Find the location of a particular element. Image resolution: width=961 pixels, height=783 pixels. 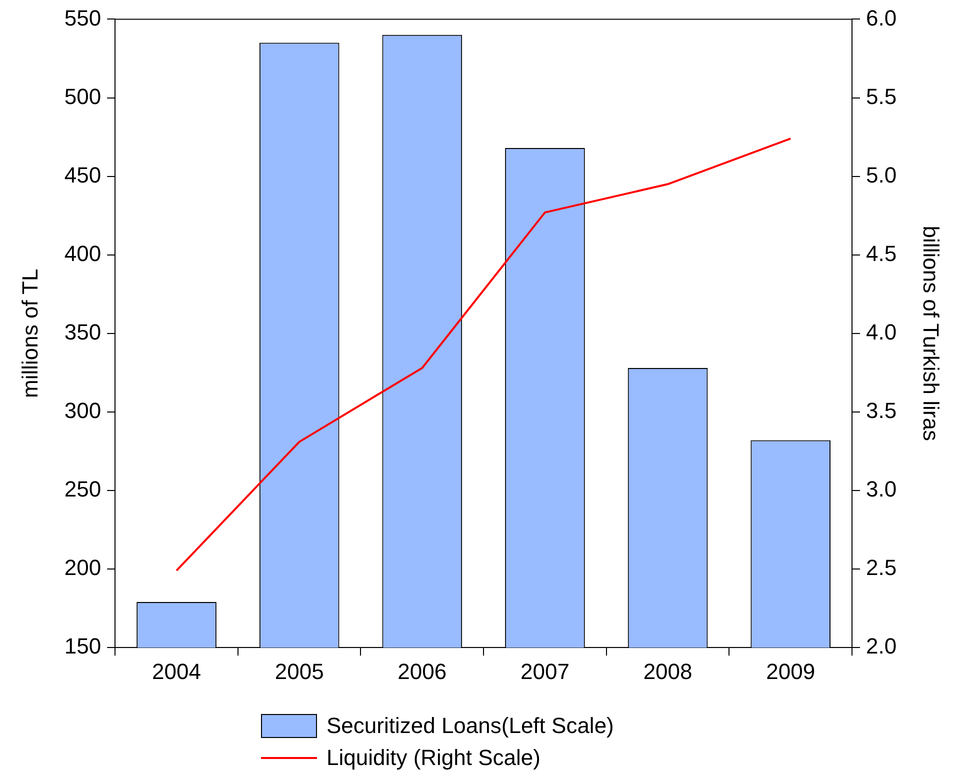

y-tick-label: 550 is located at coordinates (83, 17).